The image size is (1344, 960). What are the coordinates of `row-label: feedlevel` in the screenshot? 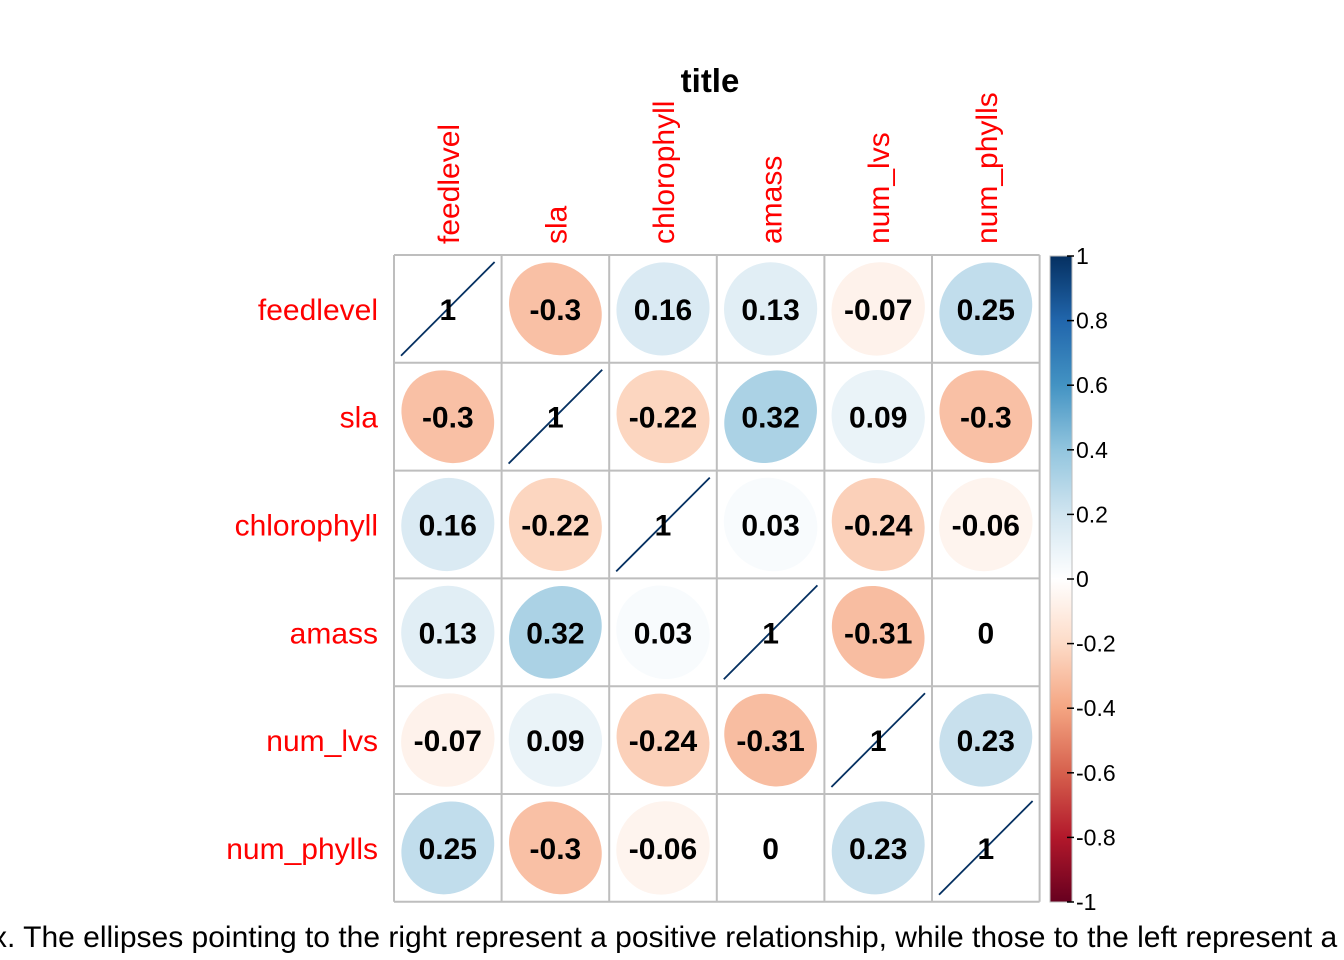 It's located at (318, 310).